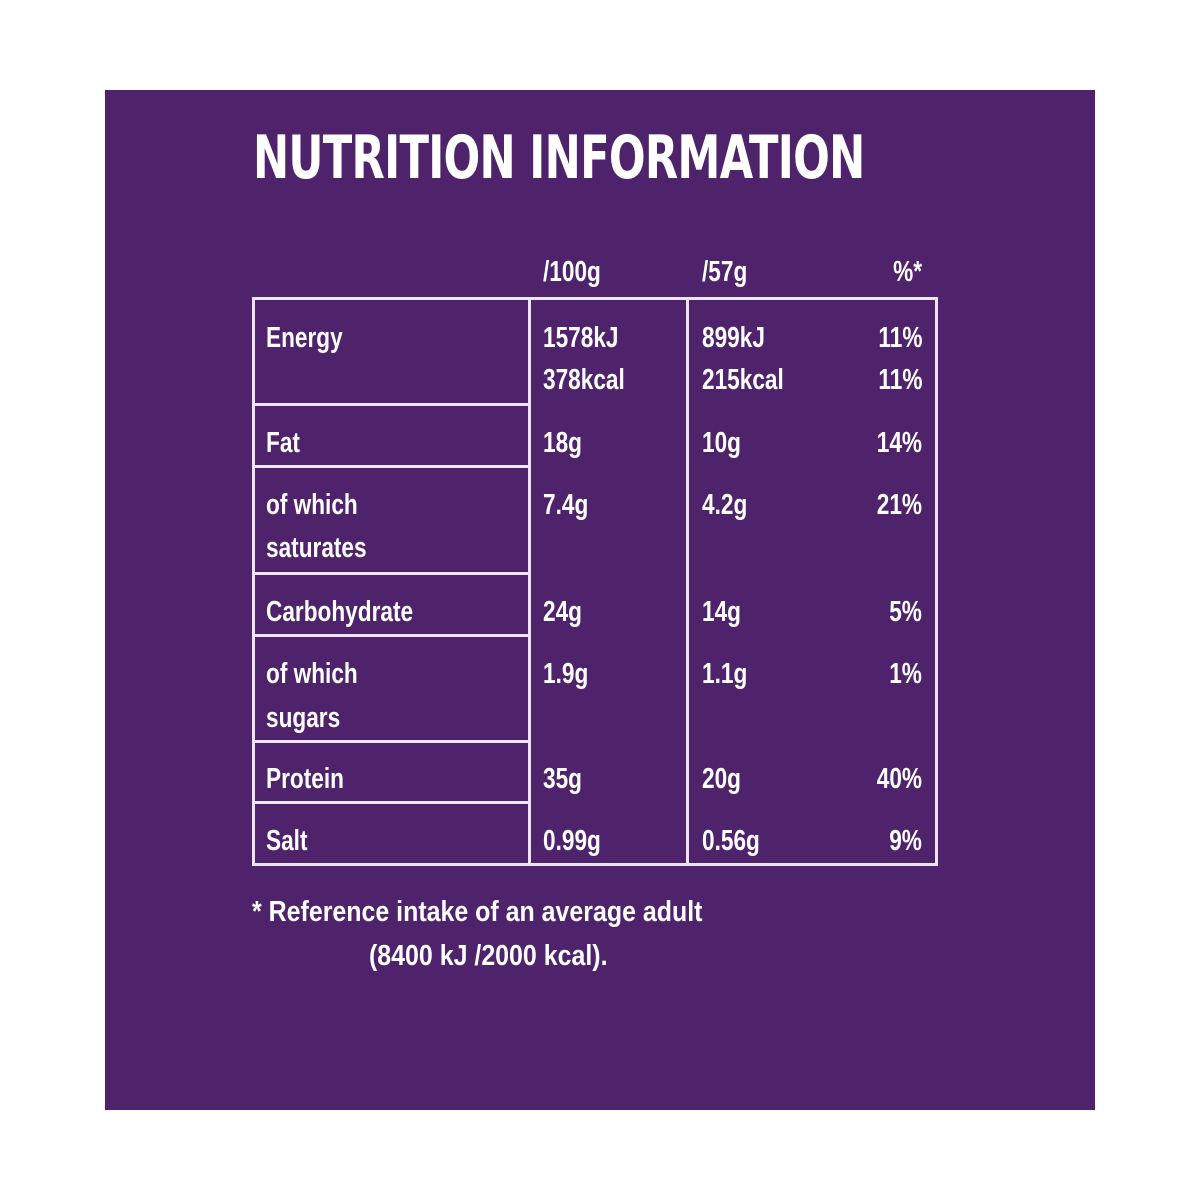  Describe the element at coordinates (340, 612) in the screenshot. I see `row-label: Carbohydrate` at that location.